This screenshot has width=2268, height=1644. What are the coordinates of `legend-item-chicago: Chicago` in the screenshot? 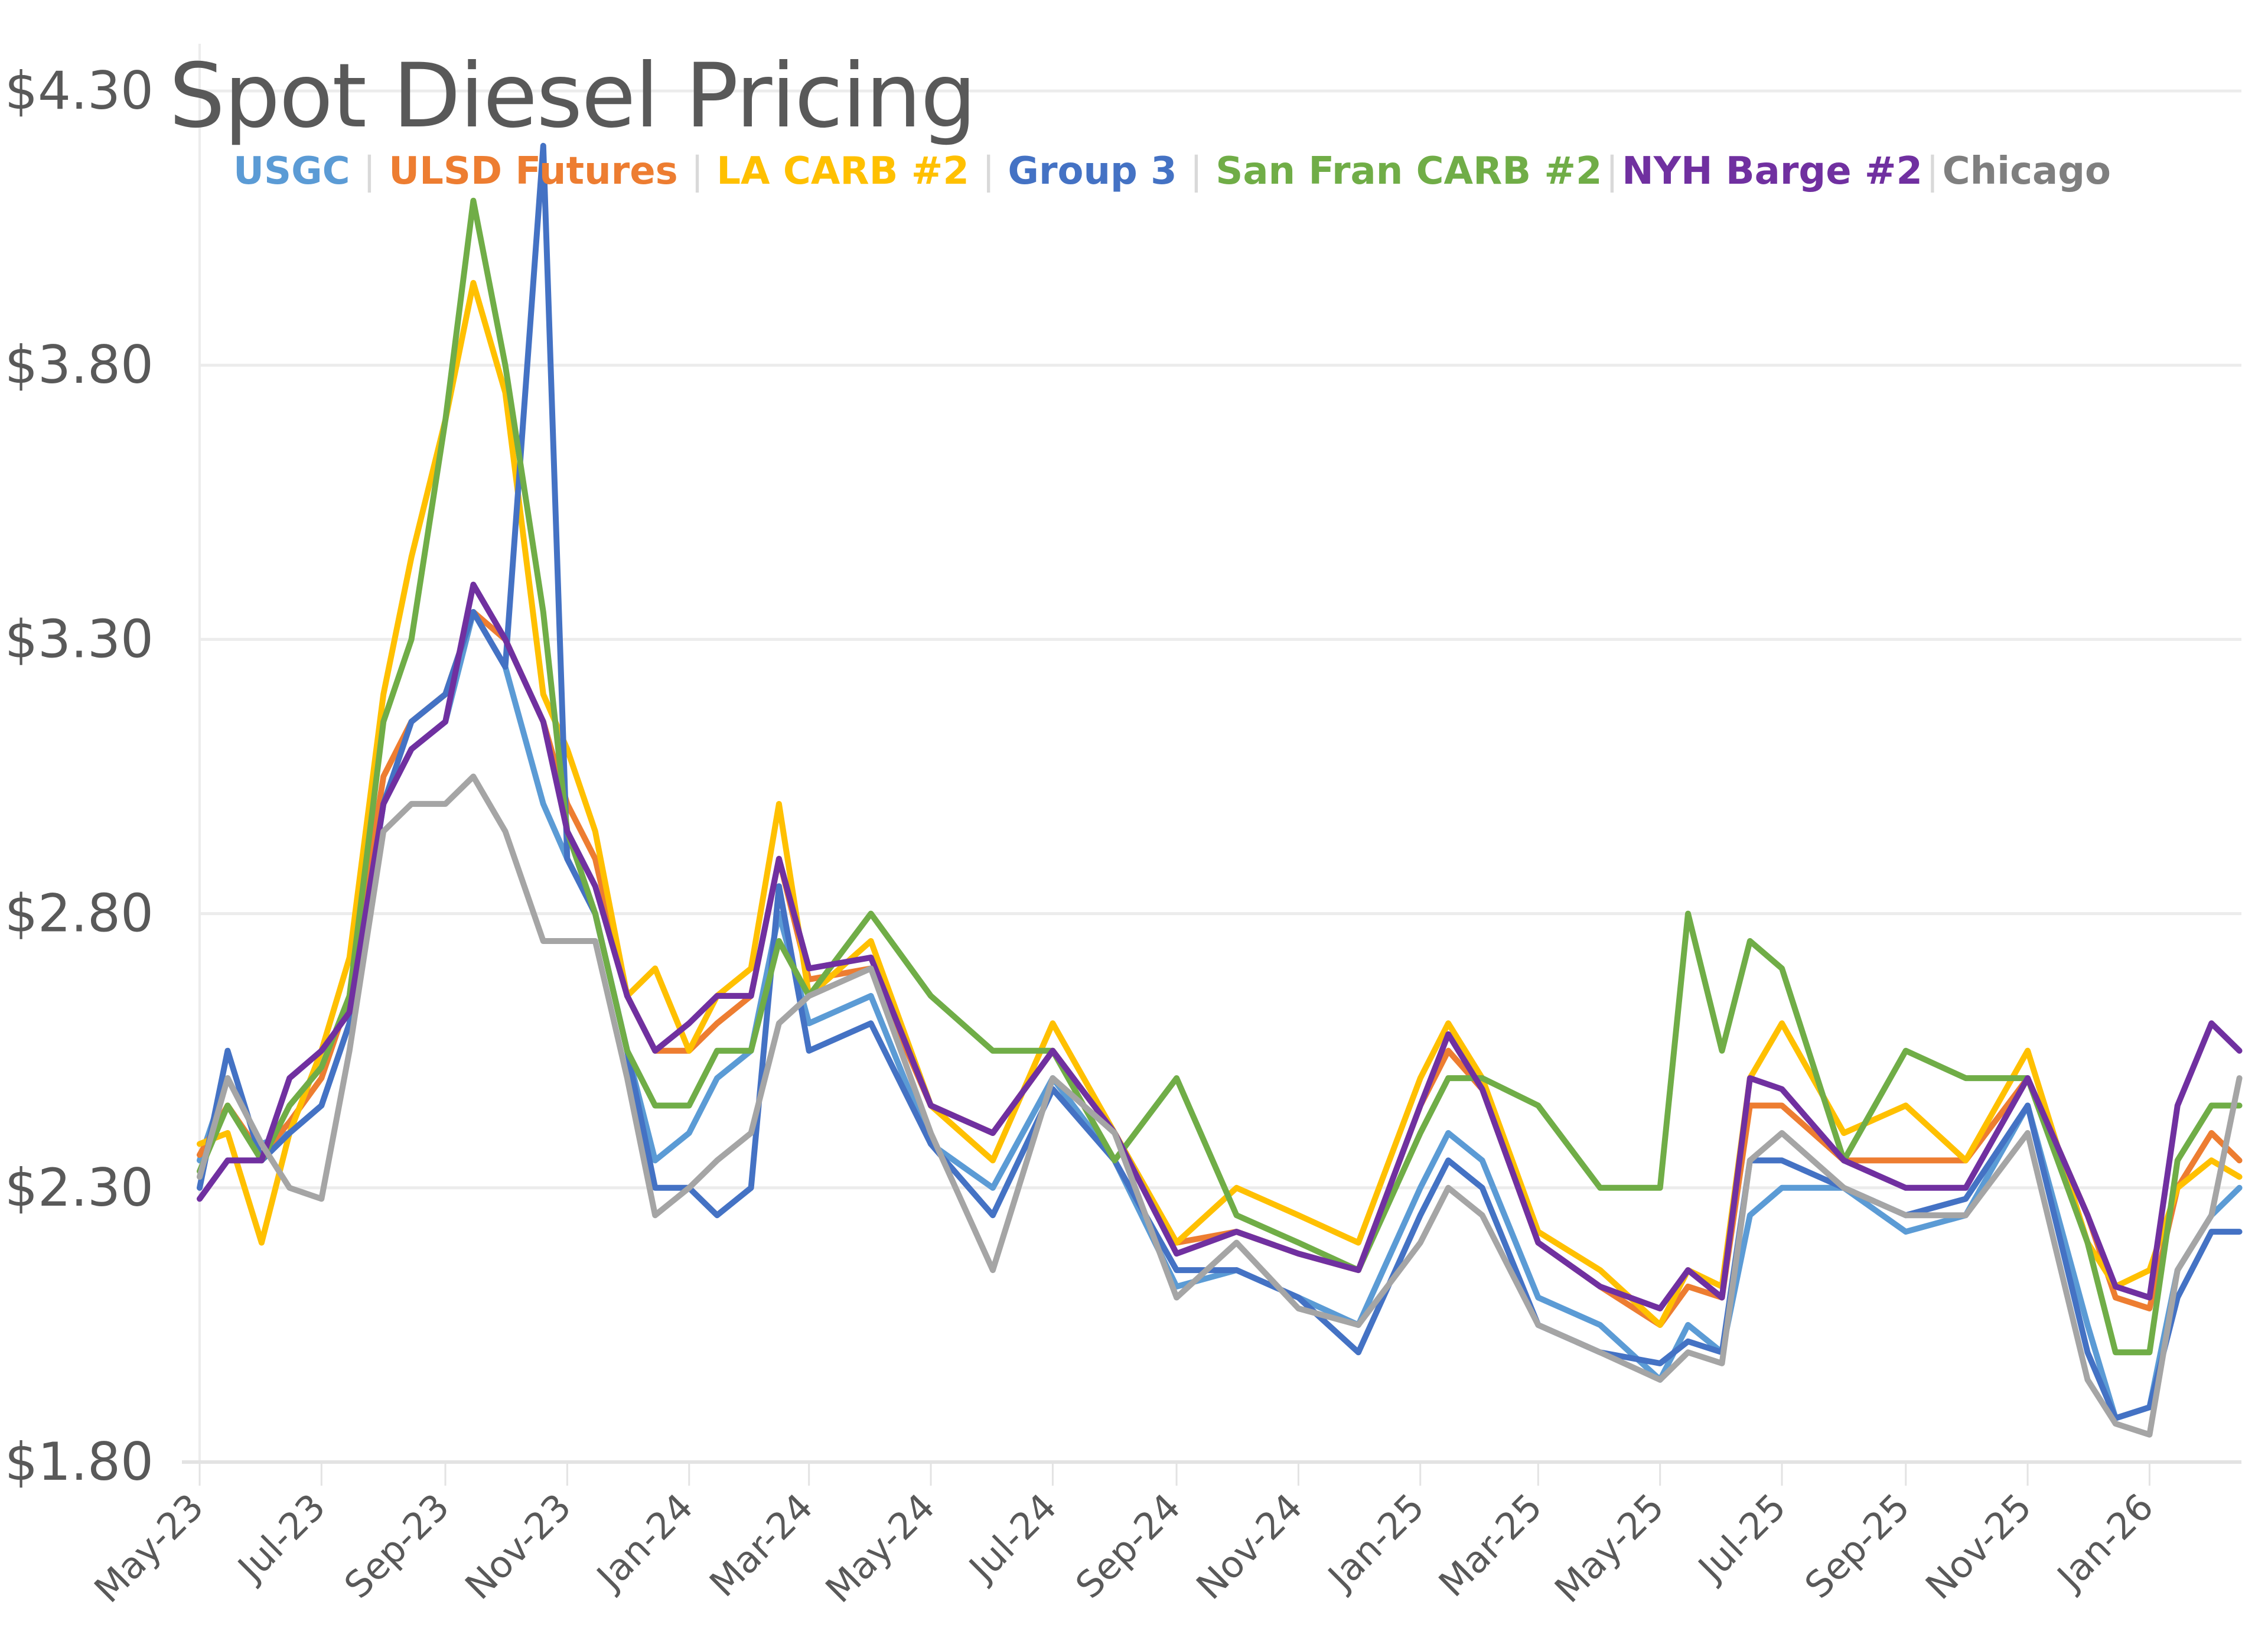 It's located at (2026, 171).